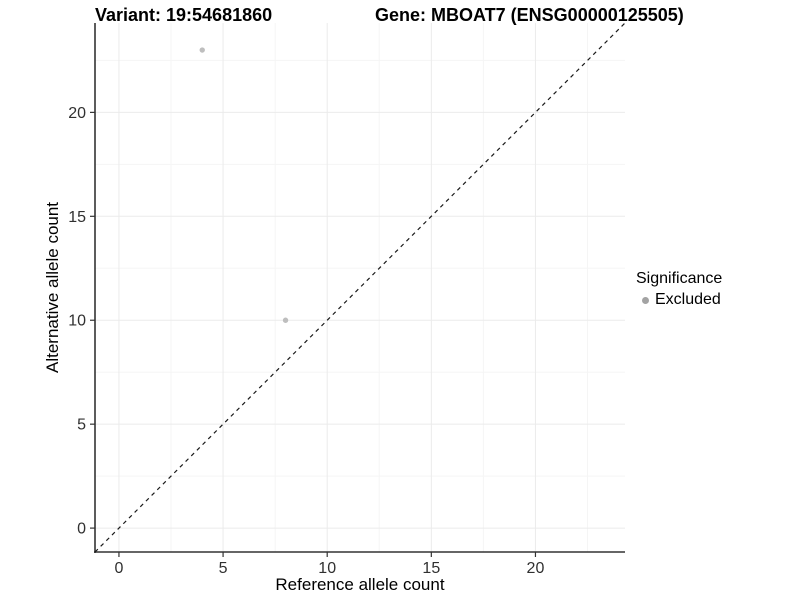 The image size is (800, 600). What do you see at coordinates (679, 289) in the screenshot?
I see `legend: Significance Excluded` at bounding box center [679, 289].